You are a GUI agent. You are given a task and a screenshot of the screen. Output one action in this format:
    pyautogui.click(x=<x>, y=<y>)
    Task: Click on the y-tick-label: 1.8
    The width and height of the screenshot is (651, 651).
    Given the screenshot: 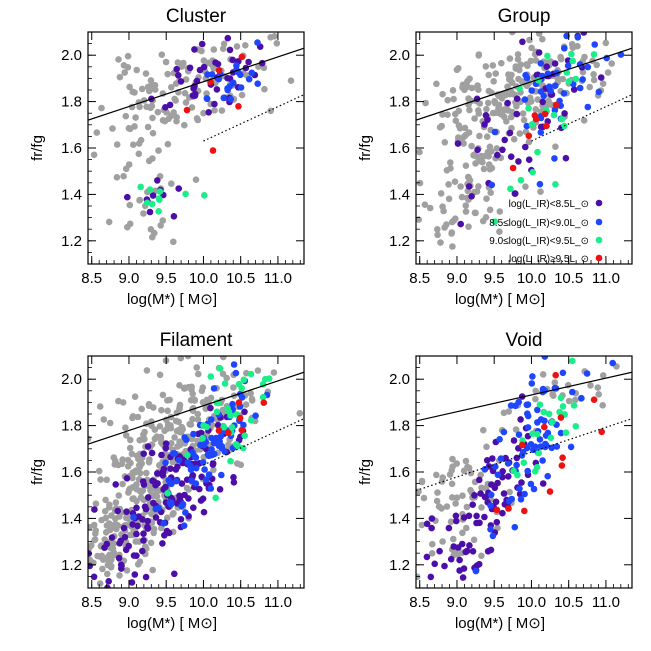 What is the action you would take?
    pyautogui.click(x=71, y=102)
    